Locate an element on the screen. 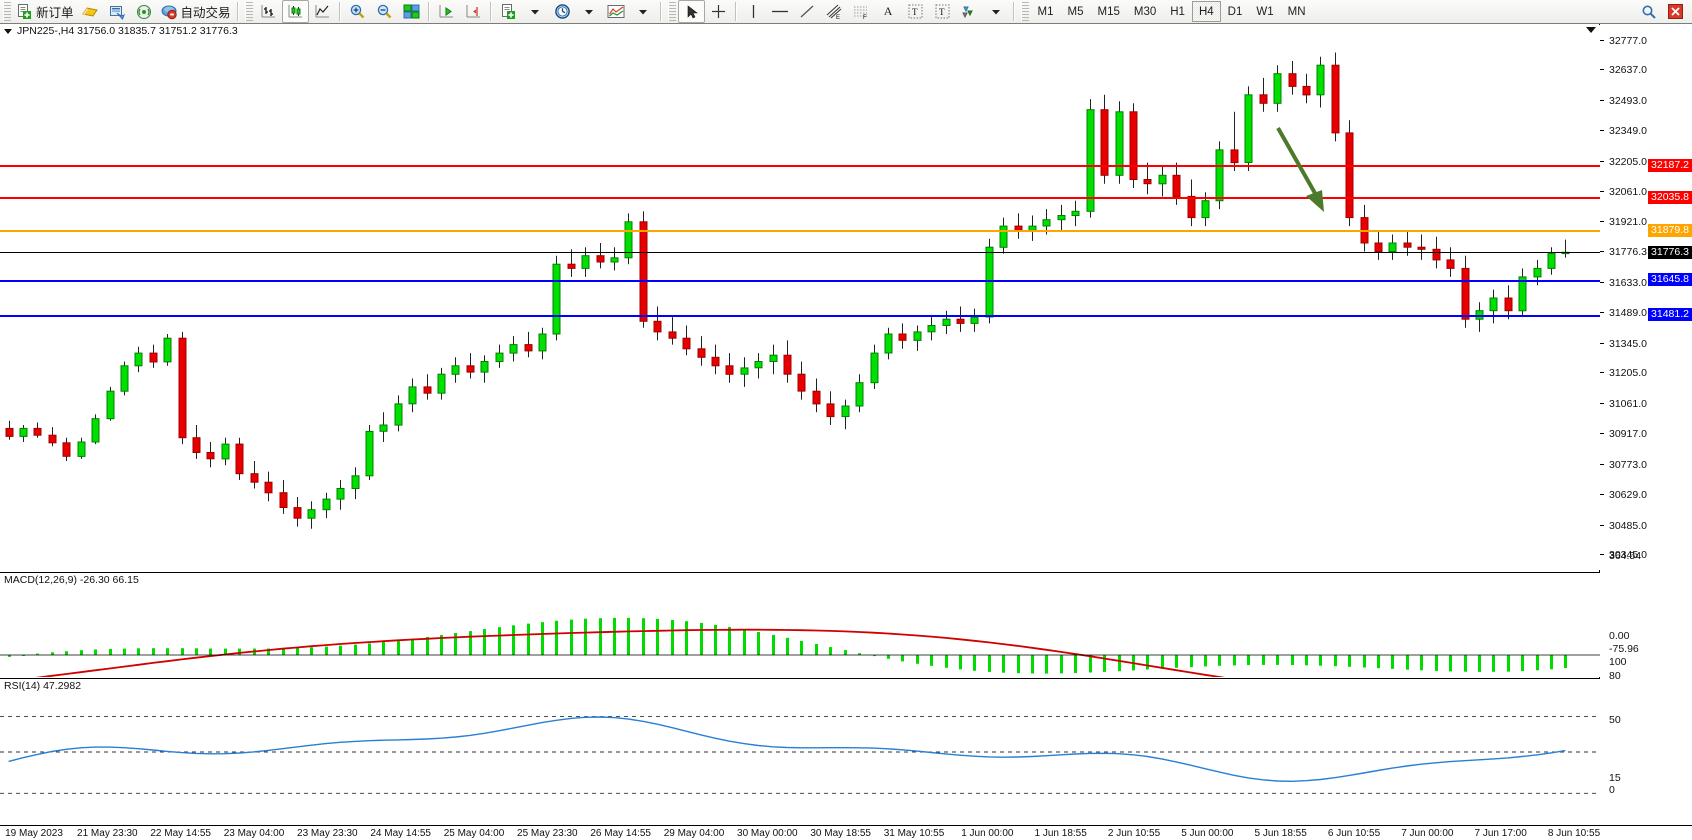  trendline-button is located at coordinates (807, 11).